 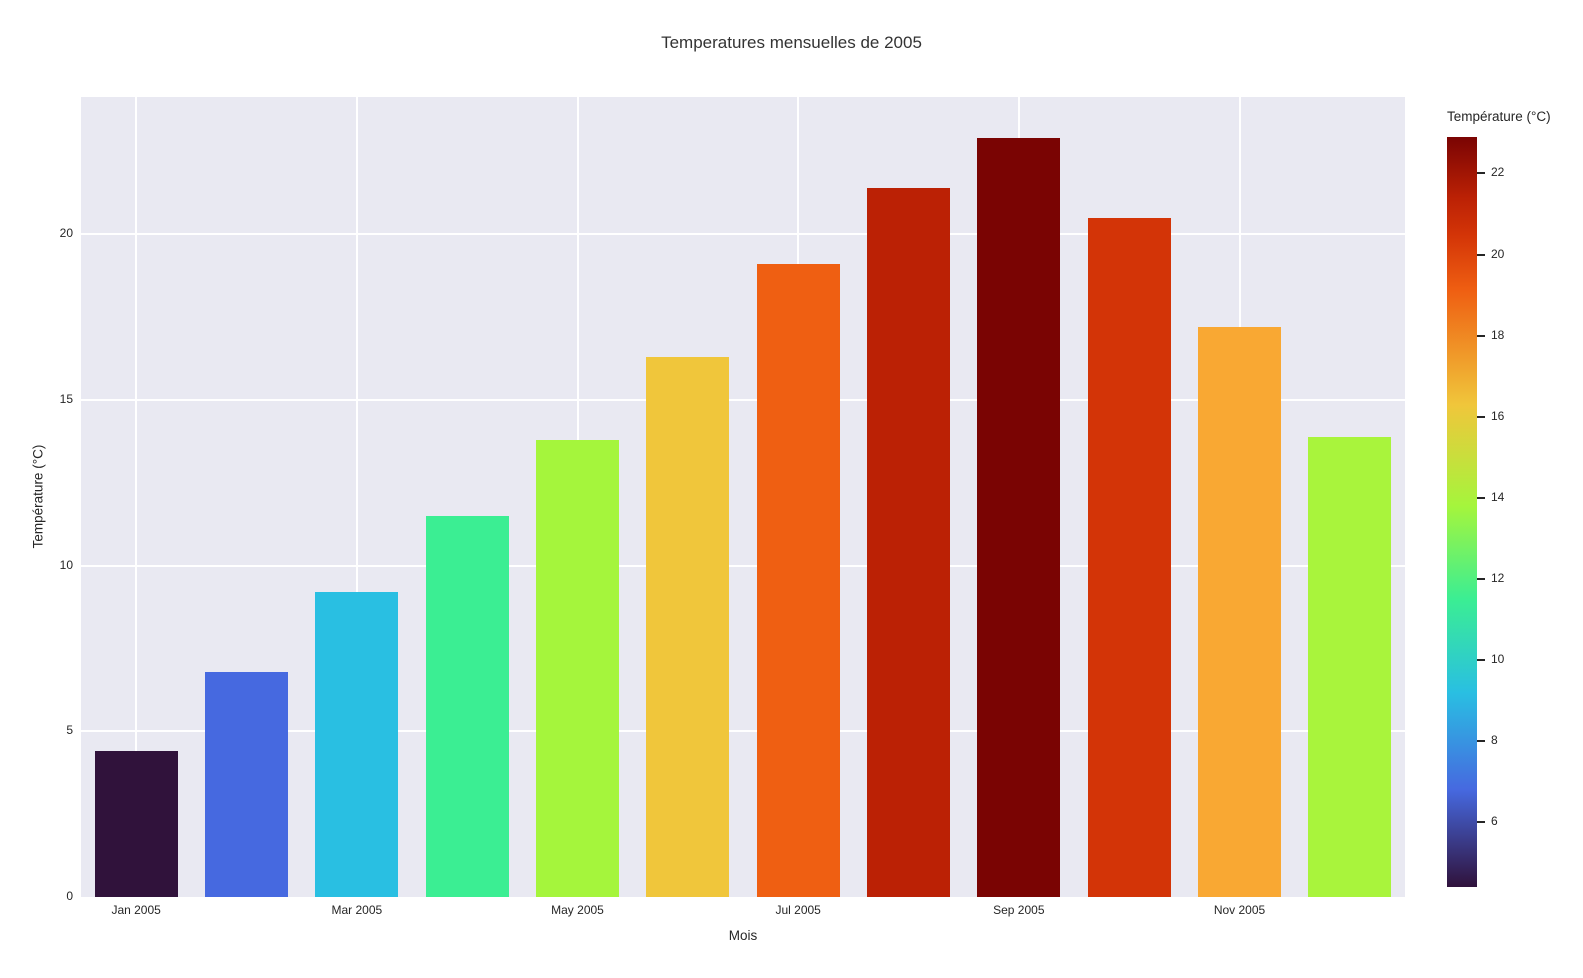 What do you see at coordinates (246, 784) in the screenshot?
I see `bar-feb-2005` at bounding box center [246, 784].